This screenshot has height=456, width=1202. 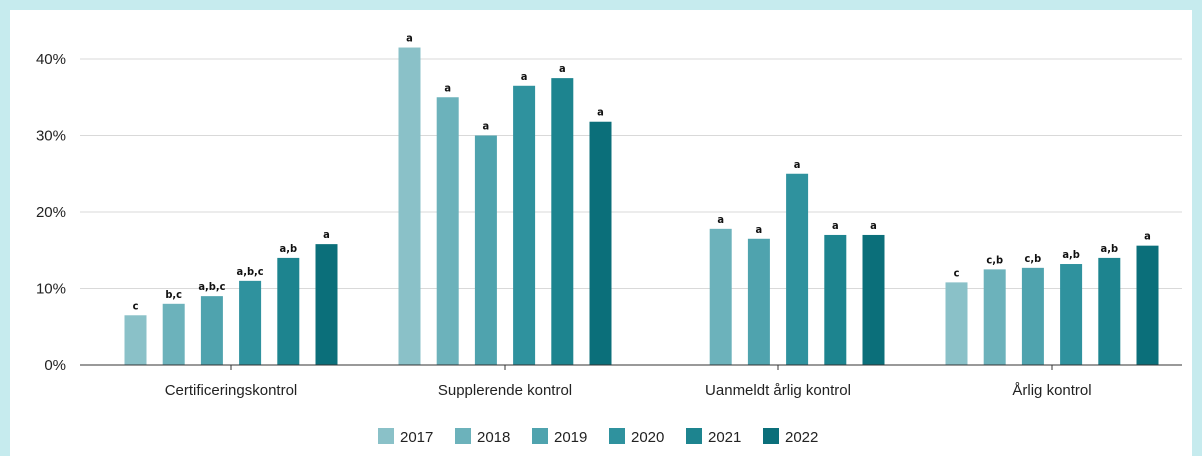 I want to click on category-label: Uanmeldt årlig kontrol, so click(x=778, y=390).